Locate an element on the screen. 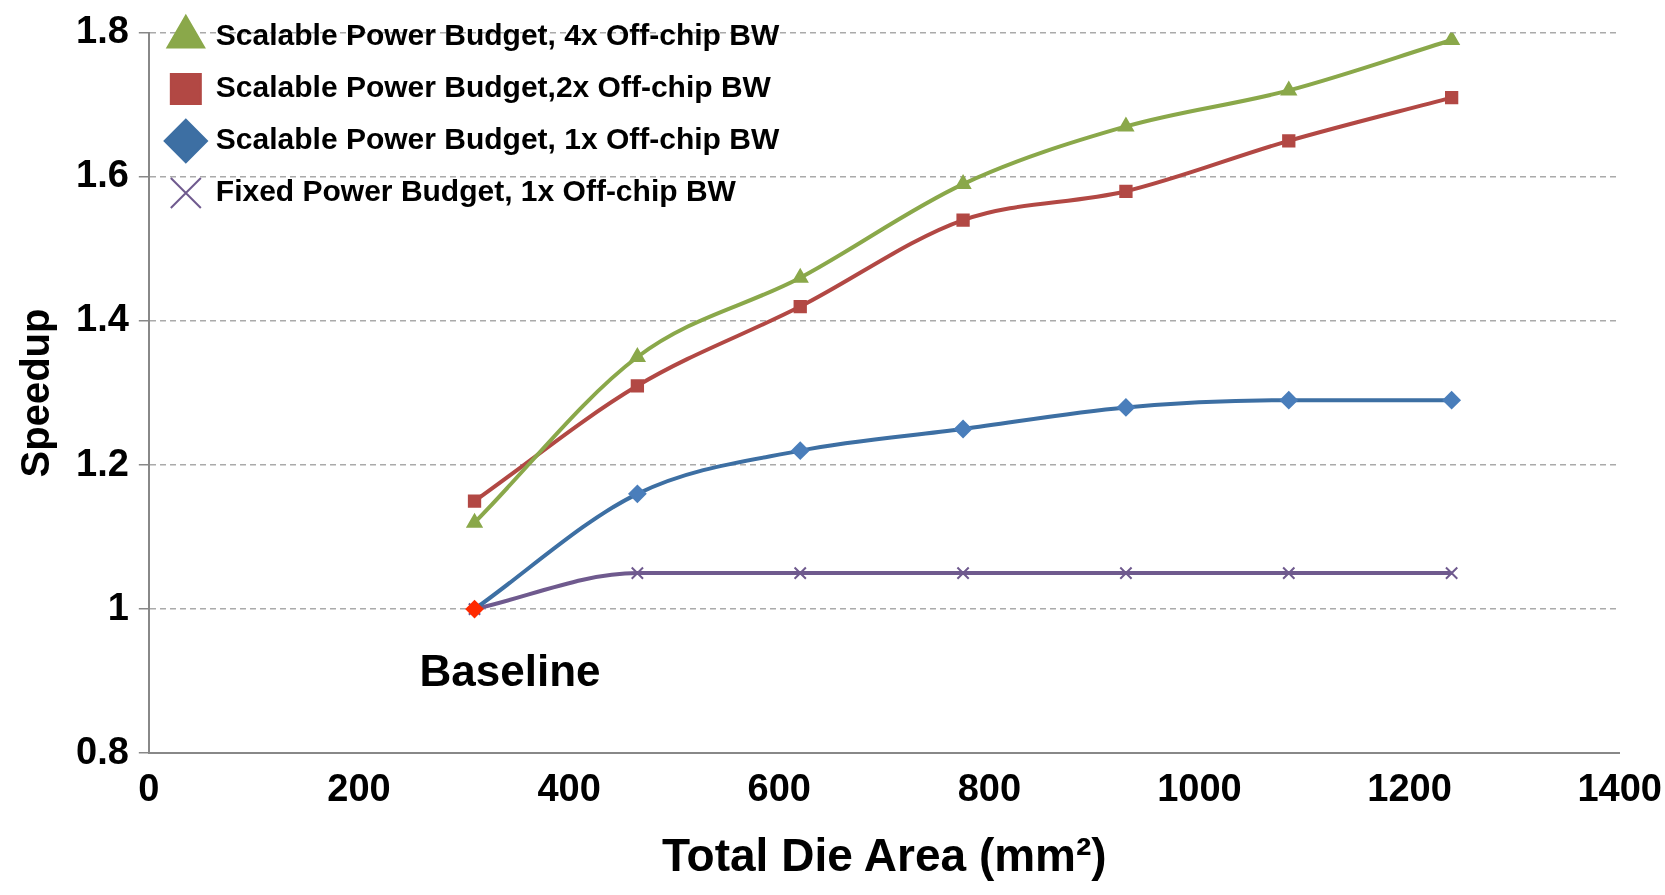  annotation: Baseline is located at coordinates (510, 671).